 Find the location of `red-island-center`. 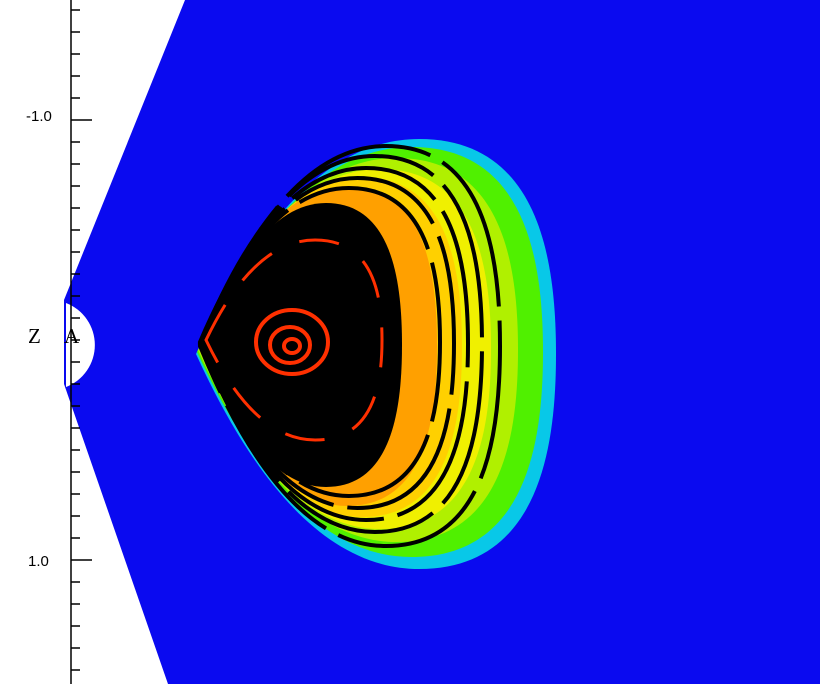

red-island-center is located at coordinates (292, 346).